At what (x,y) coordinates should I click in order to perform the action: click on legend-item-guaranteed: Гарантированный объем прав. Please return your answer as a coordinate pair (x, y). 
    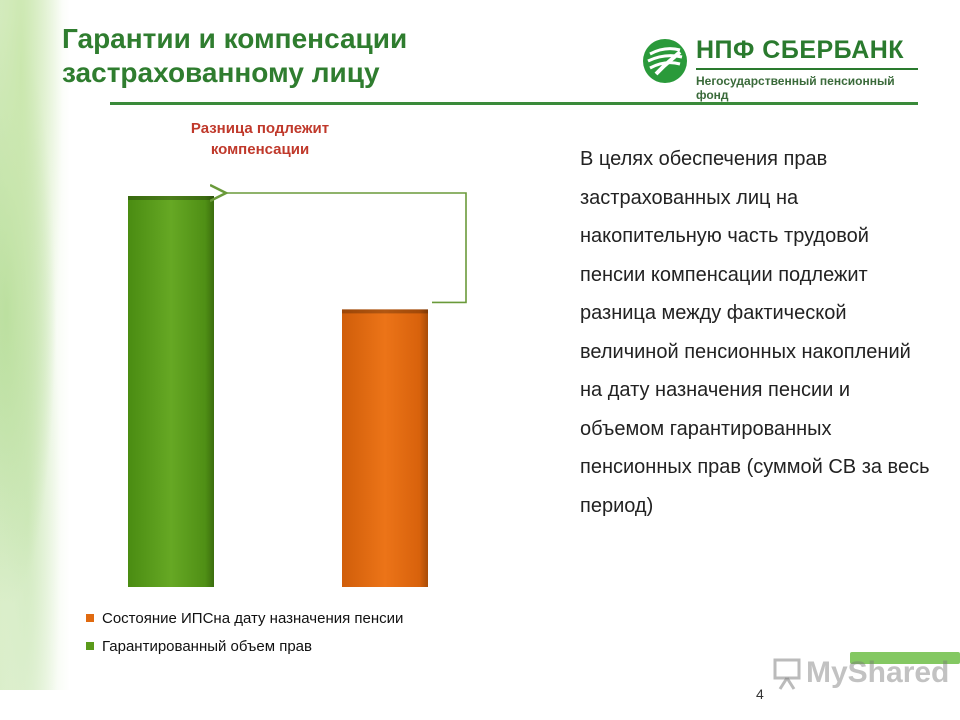
    Looking at the image, I should click on (244, 646).